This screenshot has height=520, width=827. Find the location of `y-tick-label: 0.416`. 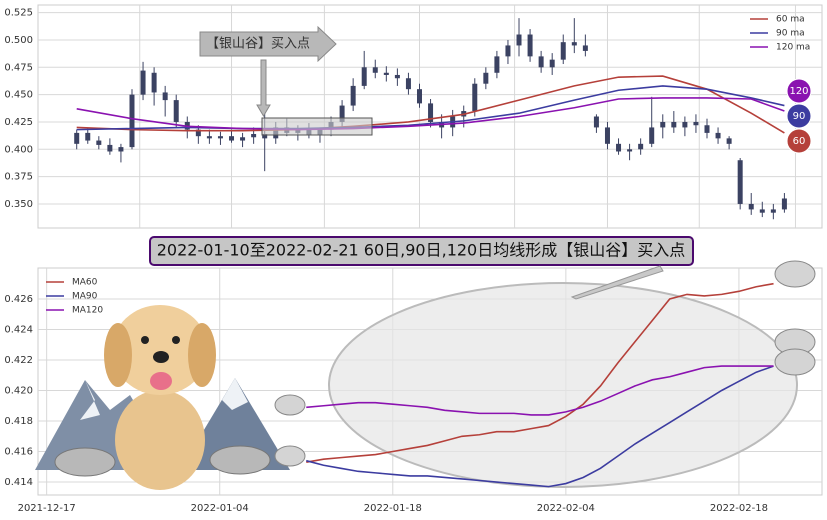

y-tick-label: 0.416 is located at coordinates (18, 452).